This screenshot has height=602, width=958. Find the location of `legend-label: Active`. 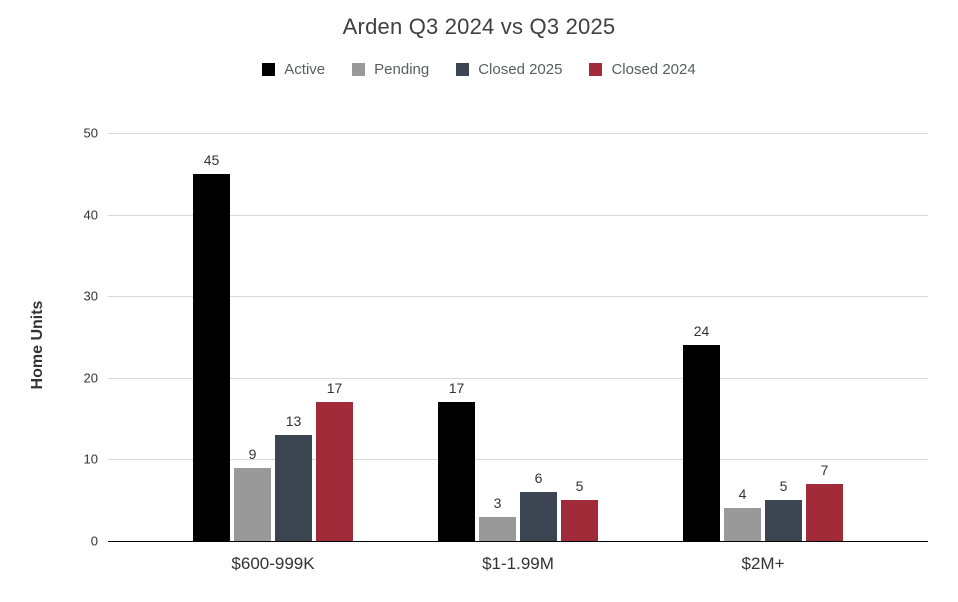

legend-label: Active is located at coordinates (305, 69).